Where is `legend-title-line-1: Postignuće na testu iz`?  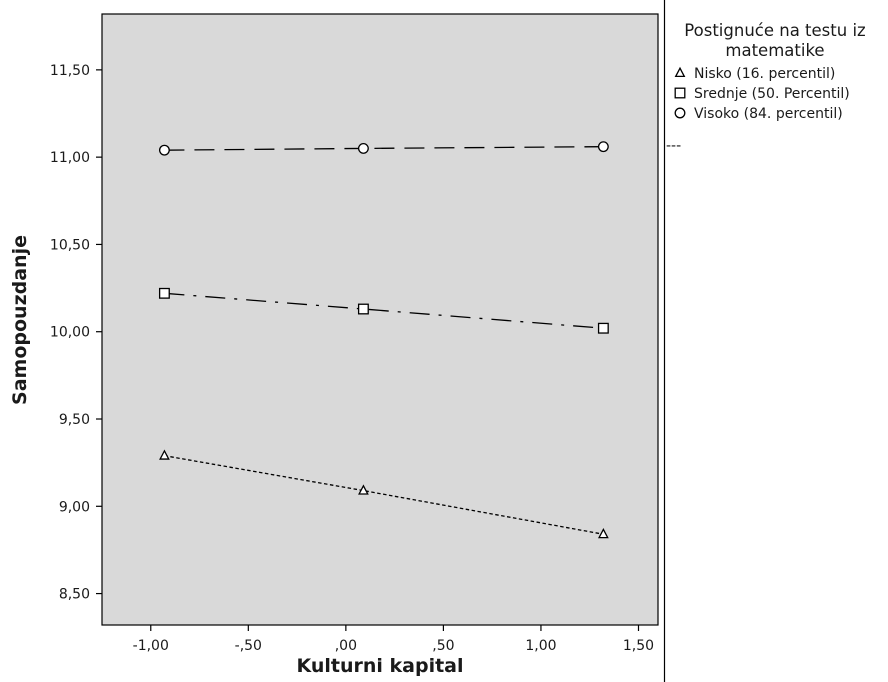 legend-title-line-1: Postignuće na testu iz is located at coordinates (774, 30).